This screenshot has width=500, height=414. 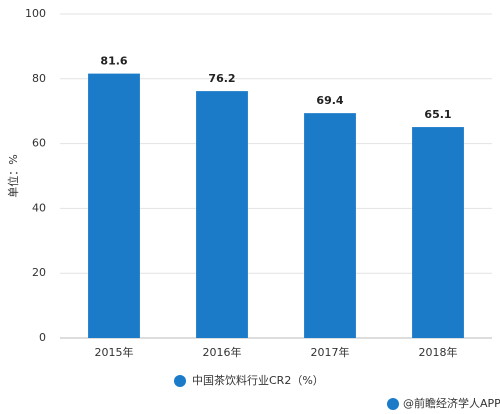 What do you see at coordinates (437, 114) in the screenshot?
I see `data-label: 65.1` at bounding box center [437, 114].